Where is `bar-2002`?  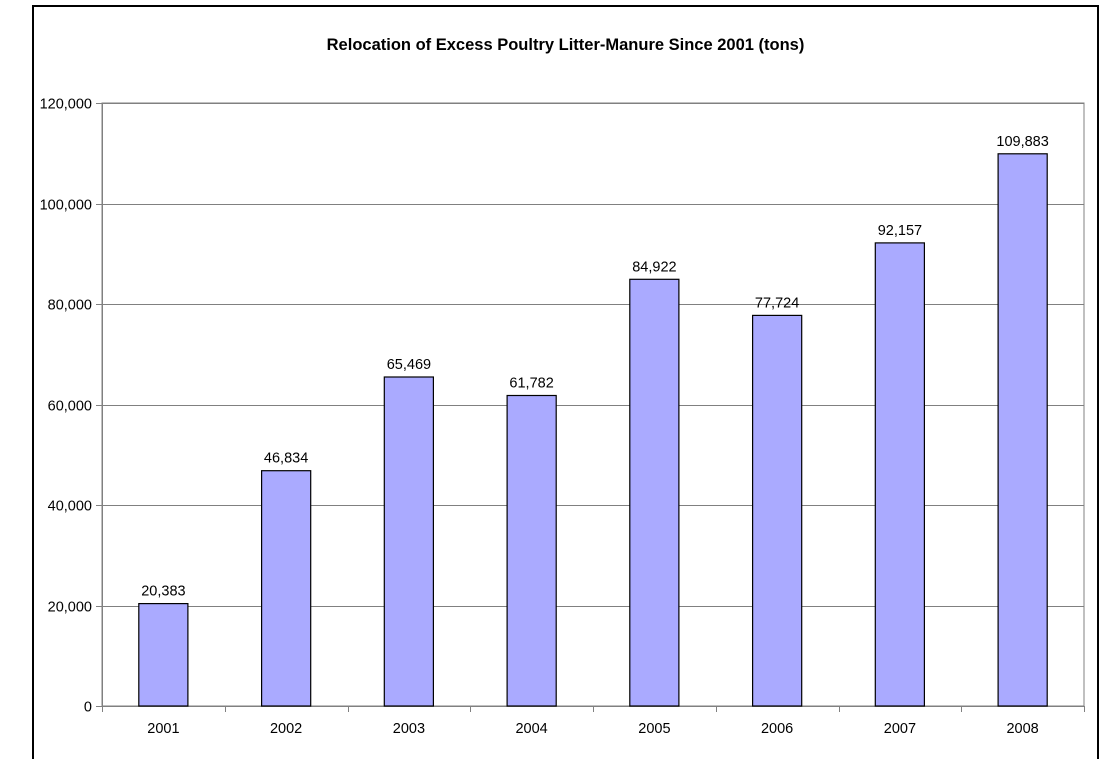
bar-2002 is located at coordinates (286, 588).